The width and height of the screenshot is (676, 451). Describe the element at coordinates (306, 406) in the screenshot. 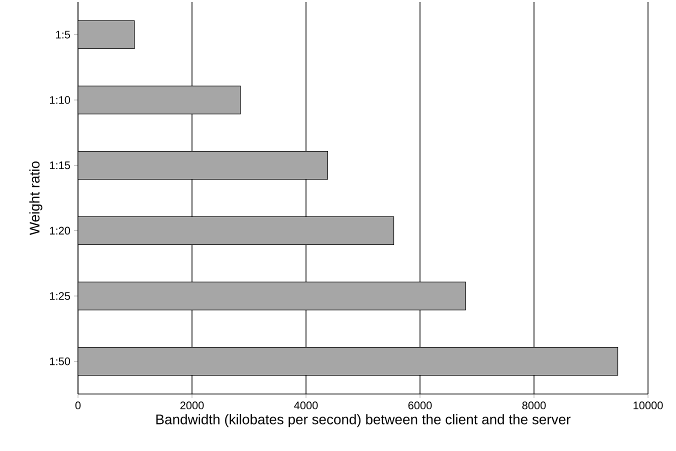

I see `x-tick-label: 4000` at that location.